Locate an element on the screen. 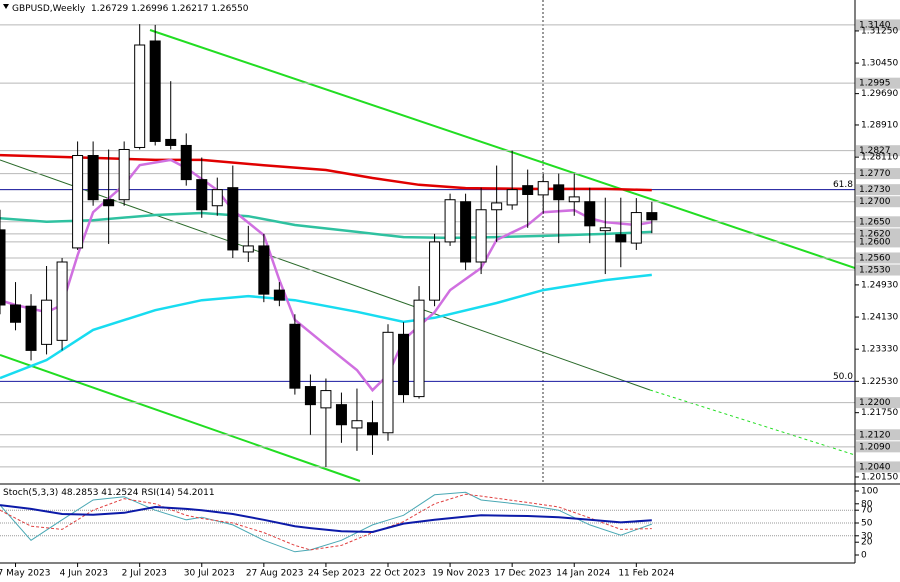  y-tick-label: 1.28110 is located at coordinates (879, 158).